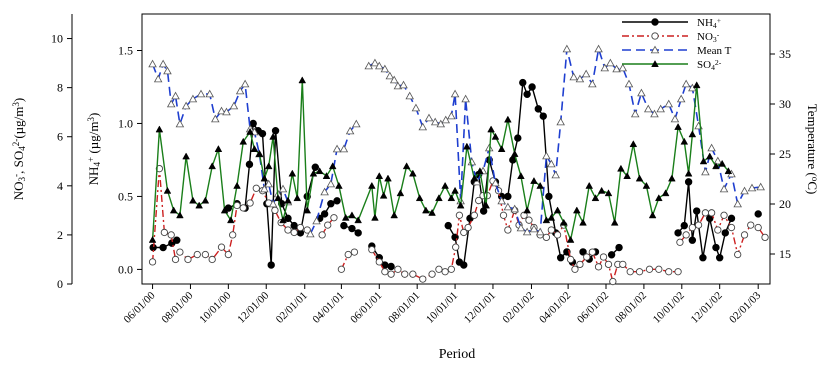 This screenshot has width=817, height=369. Describe the element at coordinates (555, 308) in the screenshot. I see `x-tick-label: 04/01/02` at that location.